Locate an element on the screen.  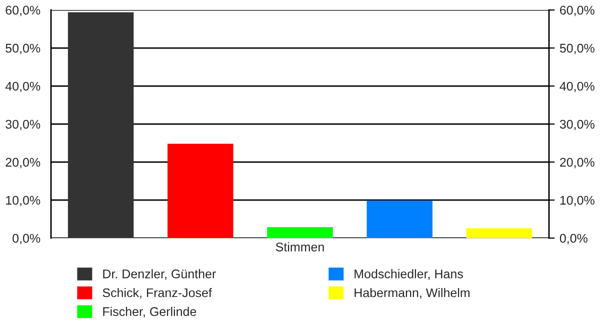
text: 20,0% is located at coordinates (577, 163).